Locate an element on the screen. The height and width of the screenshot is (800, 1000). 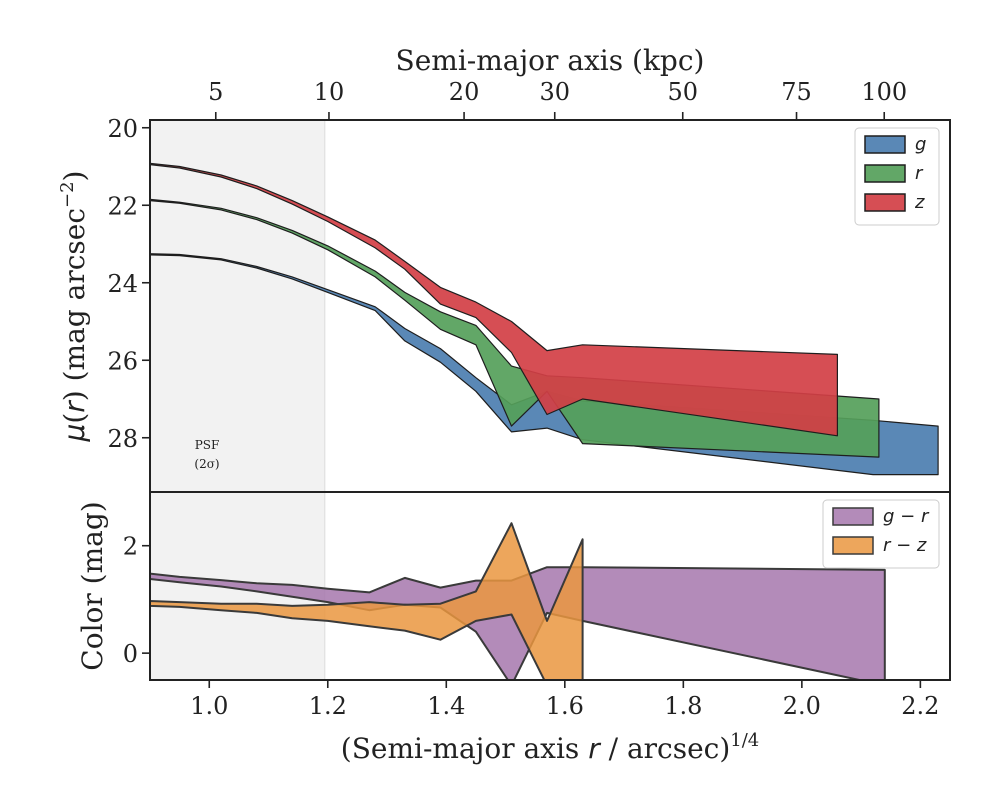
bottom-y-axis-label: Color (mag) is located at coordinates (92, 585).